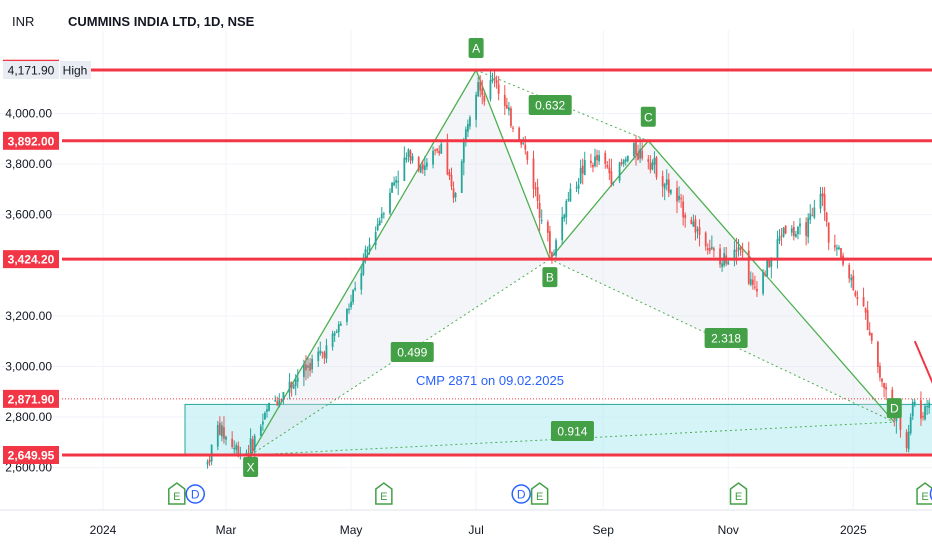  Describe the element at coordinates (161, 21) in the screenshot. I see `symbol-title: CUMMINS INDIA LTD, 1D, NSE` at that location.